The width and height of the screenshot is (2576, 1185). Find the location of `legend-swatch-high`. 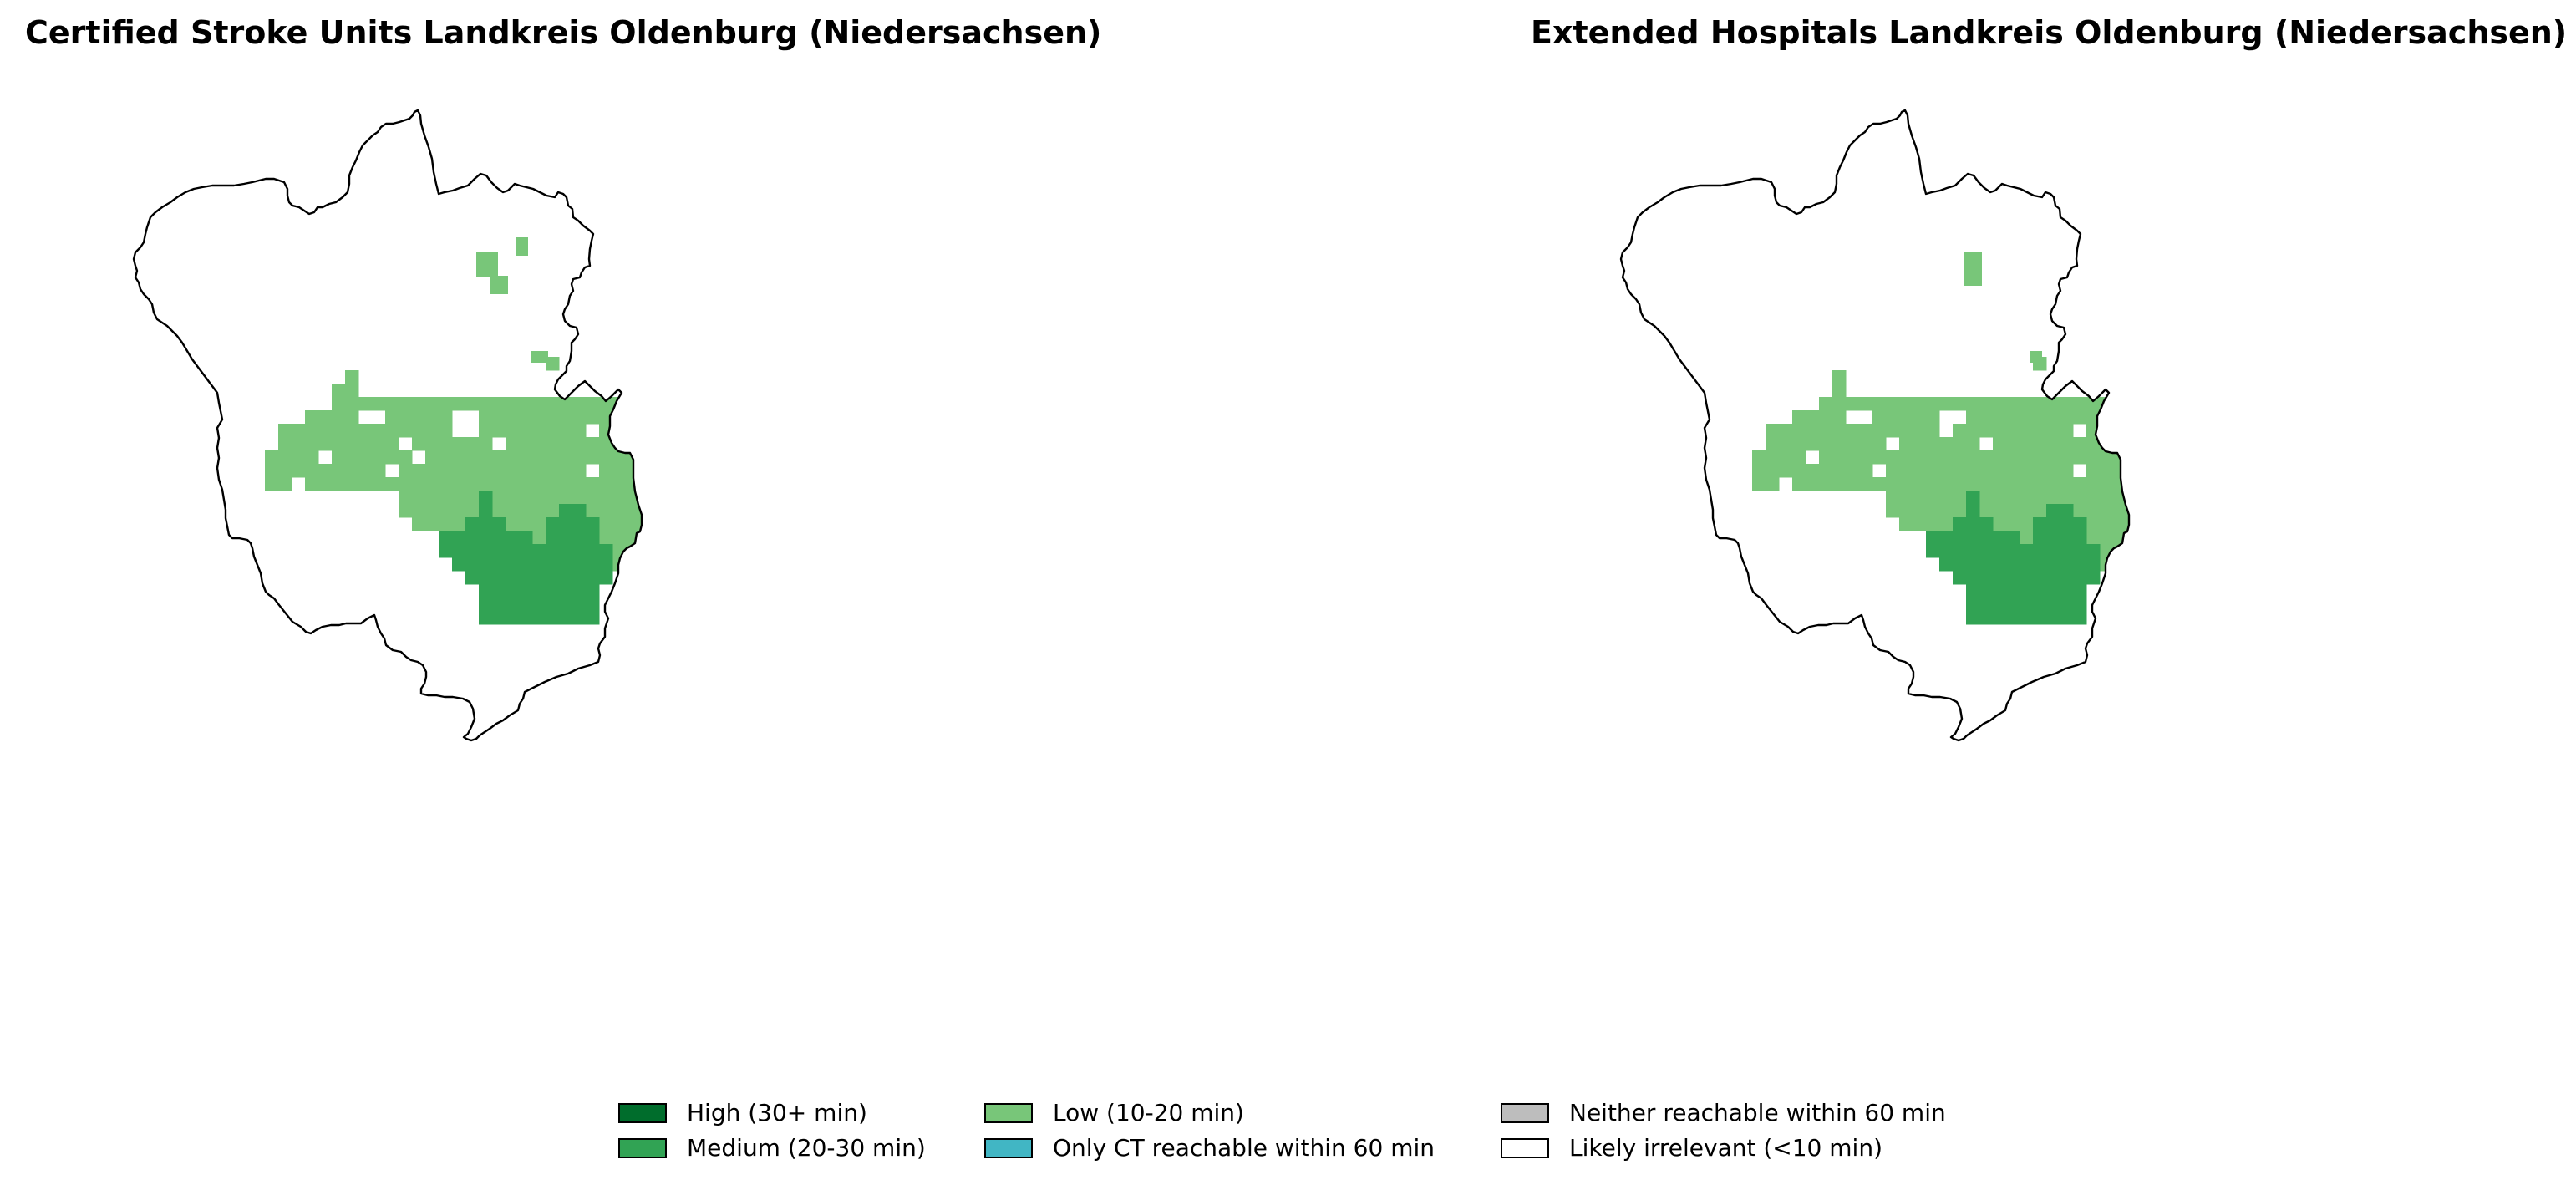

legend-swatch-high is located at coordinates (642, 1113).